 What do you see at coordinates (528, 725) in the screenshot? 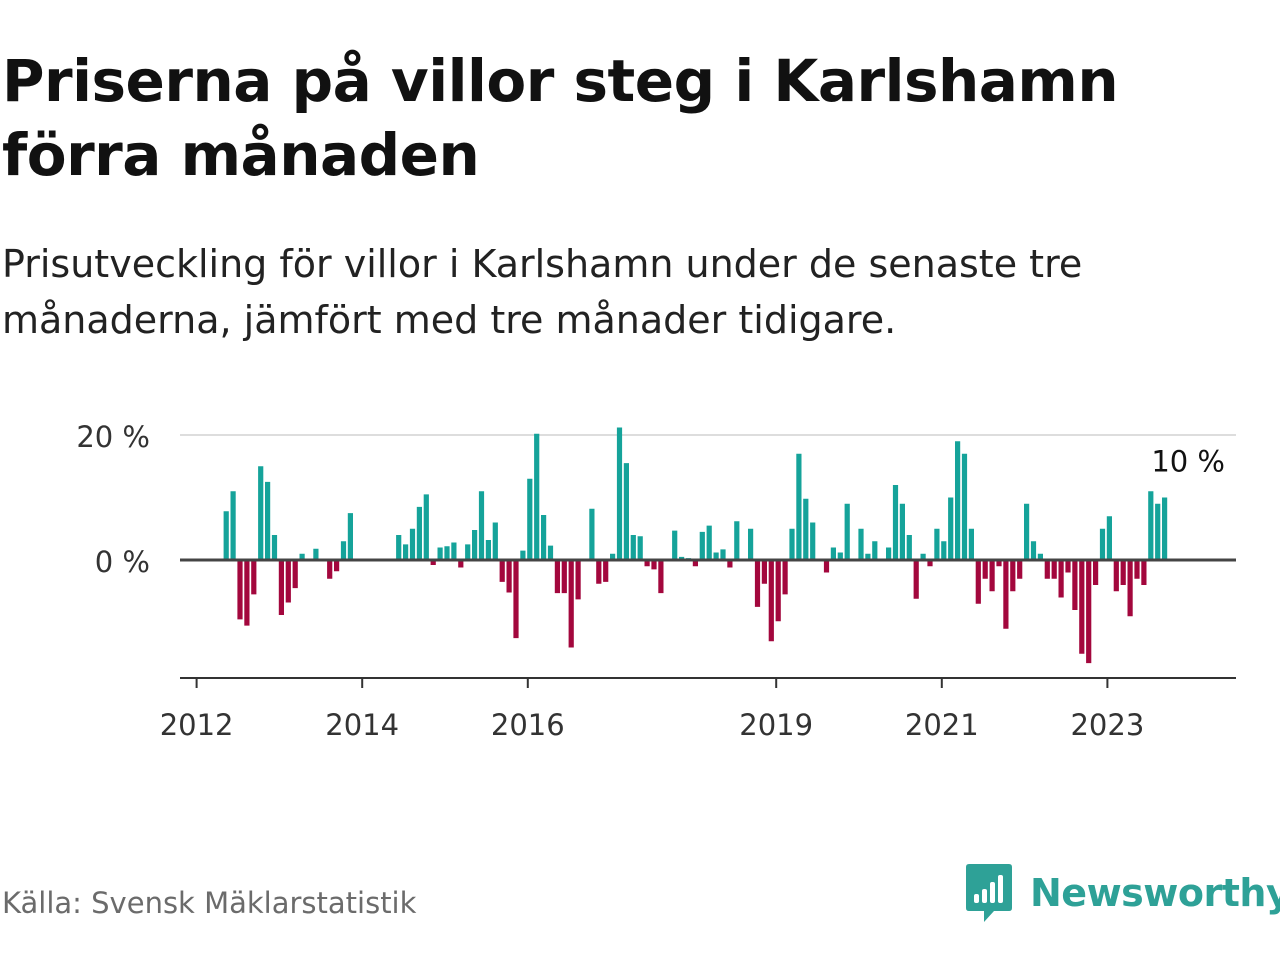
I see `x-tick-label: 2016` at bounding box center [528, 725].